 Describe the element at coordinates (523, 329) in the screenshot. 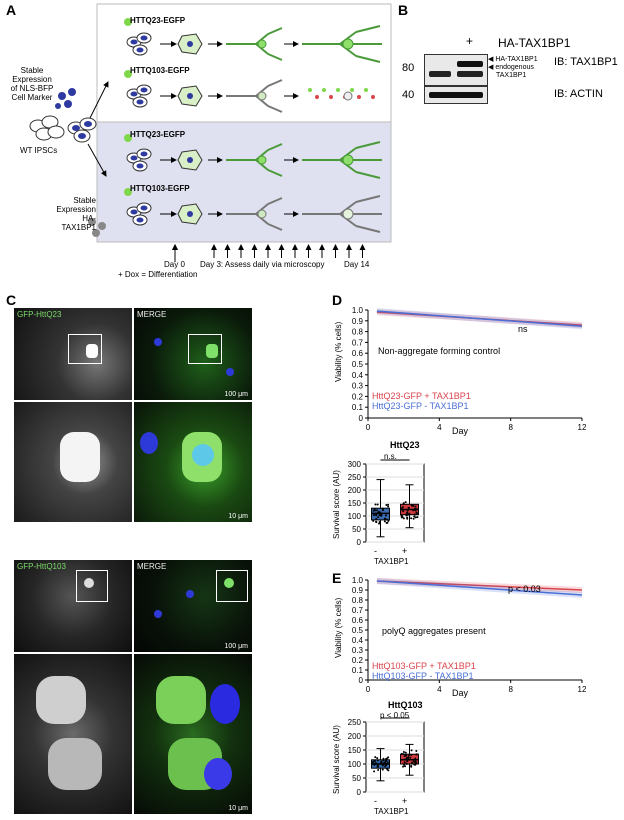

I see `d-annotation: ns` at that location.